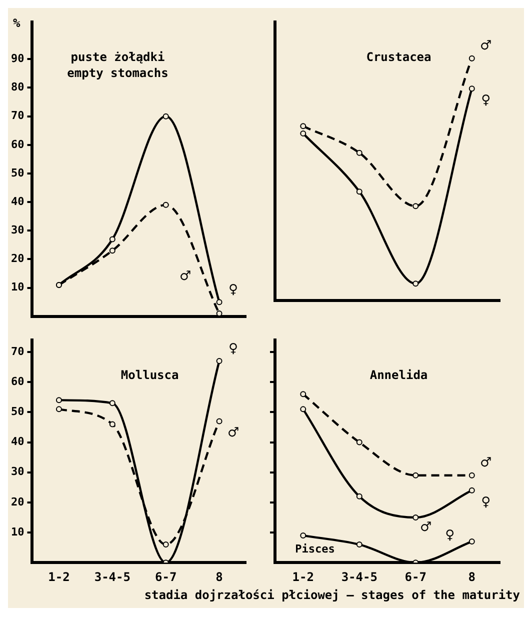 The width and height of the screenshot is (532, 618). What do you see at coordinates (17, 23) in the screenshot?
I see `y-axis-title: %` at bounding box center [17, 23].